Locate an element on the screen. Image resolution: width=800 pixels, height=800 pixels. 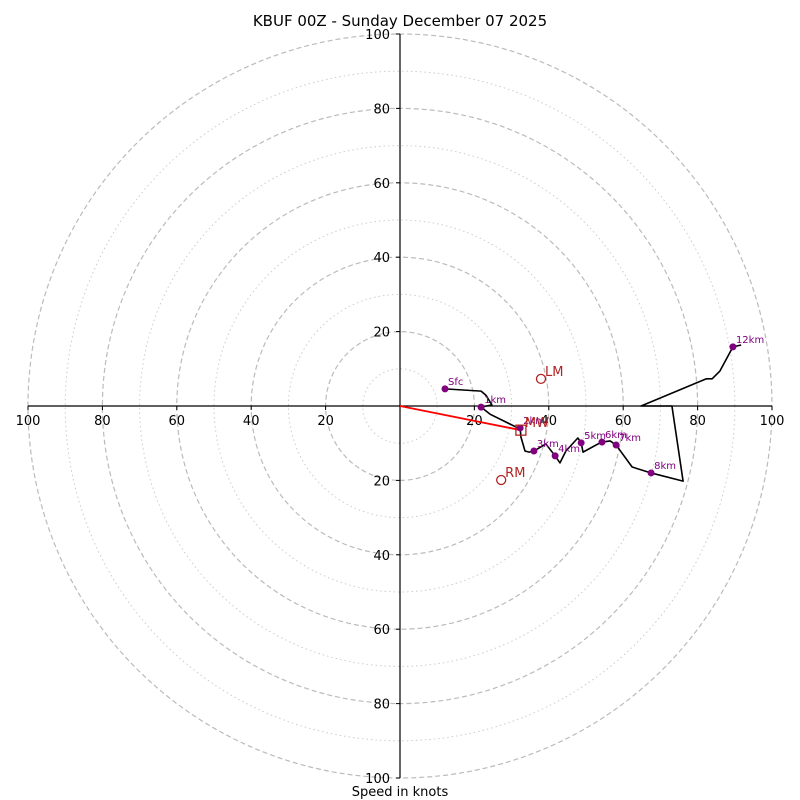
mw-label: MW is located at coordinates (537, 423).